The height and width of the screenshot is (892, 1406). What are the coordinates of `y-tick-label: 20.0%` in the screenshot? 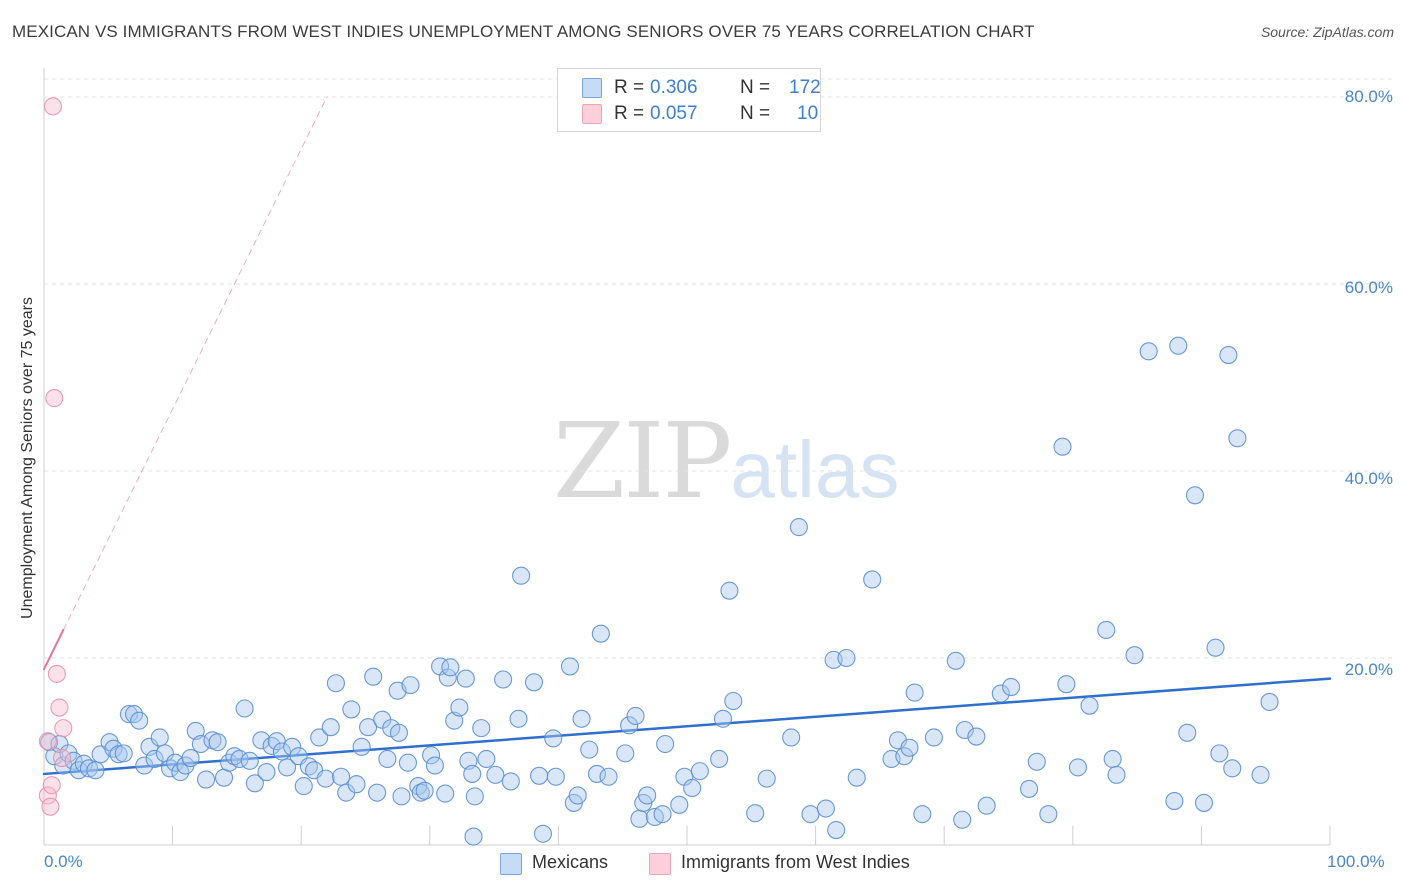 It's located at (1368, 669).